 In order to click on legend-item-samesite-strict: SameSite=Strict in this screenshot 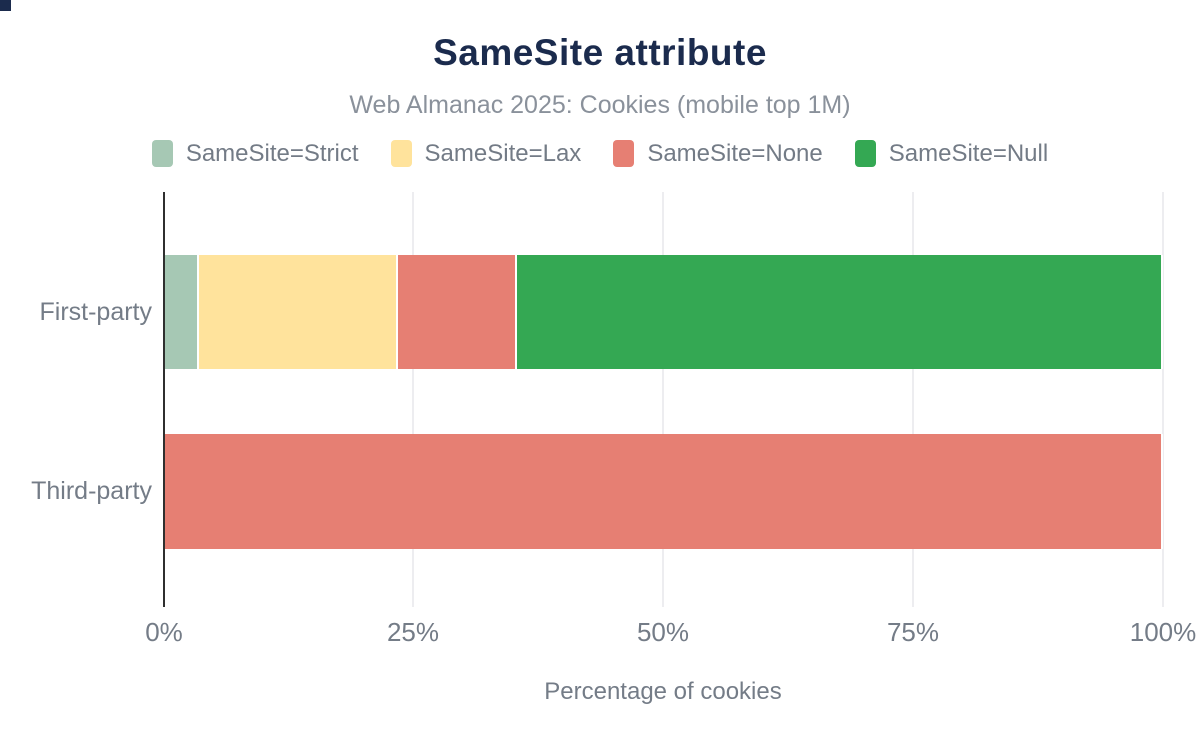, I will do `click(255, 153)`.